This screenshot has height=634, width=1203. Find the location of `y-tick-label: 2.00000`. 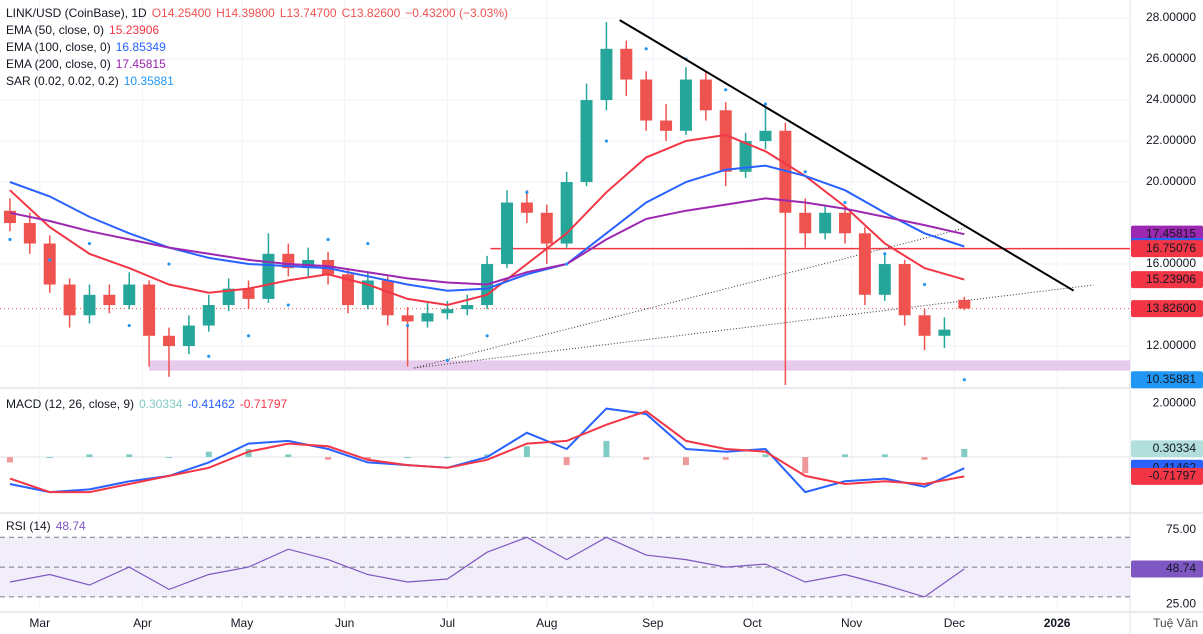

y-tick-label: 2.00000 is located at coordinates (1175, 402).